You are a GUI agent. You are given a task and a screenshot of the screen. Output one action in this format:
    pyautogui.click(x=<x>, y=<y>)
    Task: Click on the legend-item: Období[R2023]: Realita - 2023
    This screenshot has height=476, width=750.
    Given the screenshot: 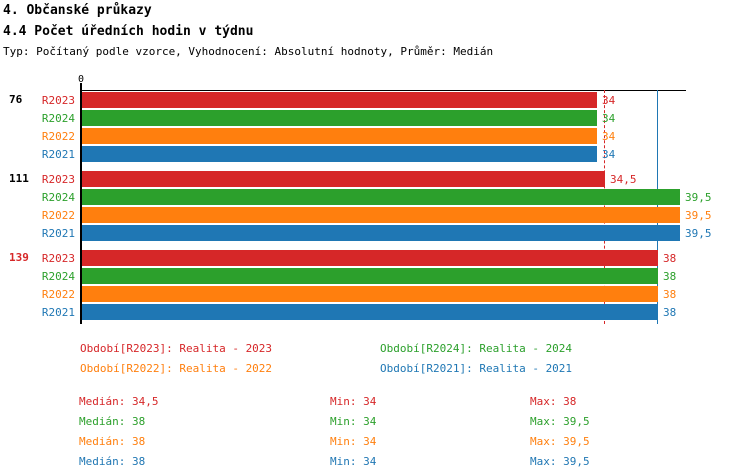 What is the action you would take?
    pyautogui.click(x=176, y=348)
    